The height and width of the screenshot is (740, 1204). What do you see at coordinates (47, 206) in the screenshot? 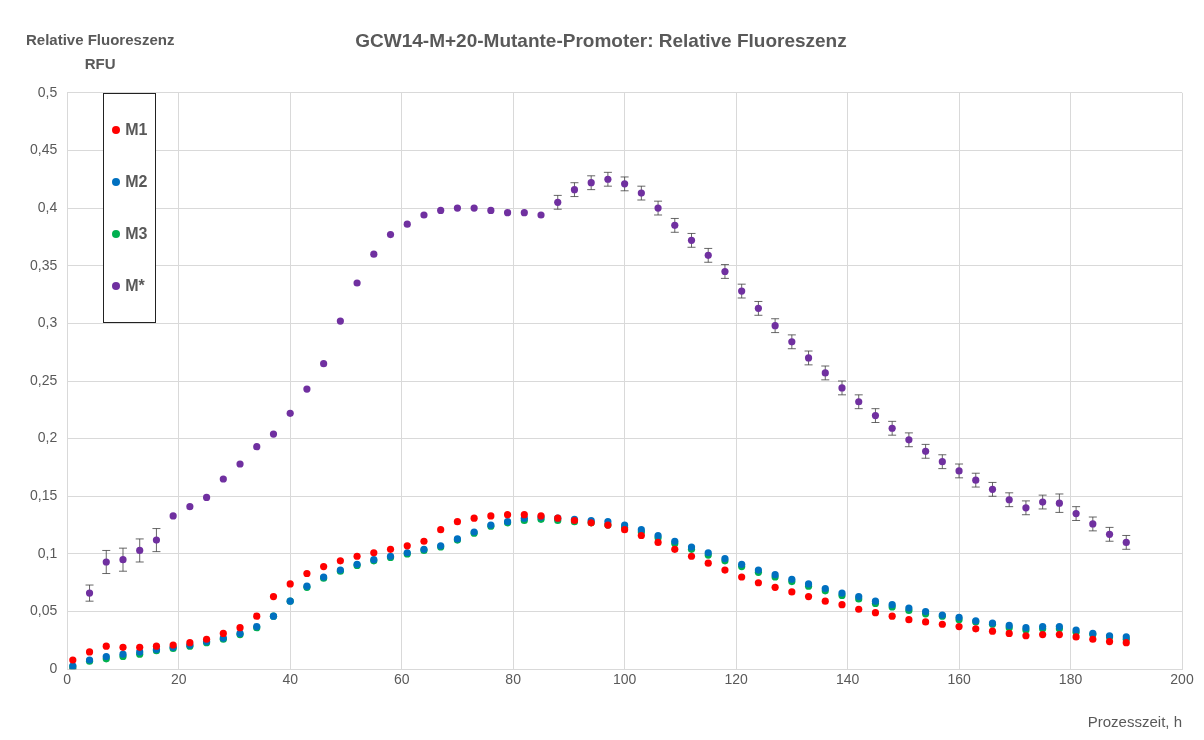
I see `y-tick-label: 0,4` at bounding box center [47, 206].